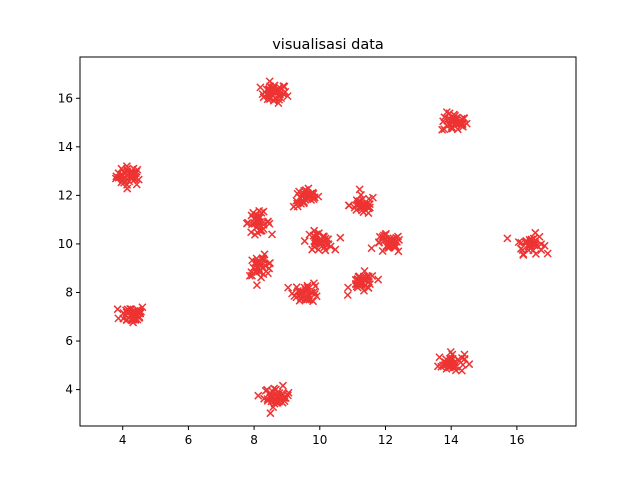 Image resolution: width=640 pixels, height=478 pixels. What do you see at coordinates (385, 440) in the screenshot?
I see `x-tick-label: 12` at bounding box center [385, 440].